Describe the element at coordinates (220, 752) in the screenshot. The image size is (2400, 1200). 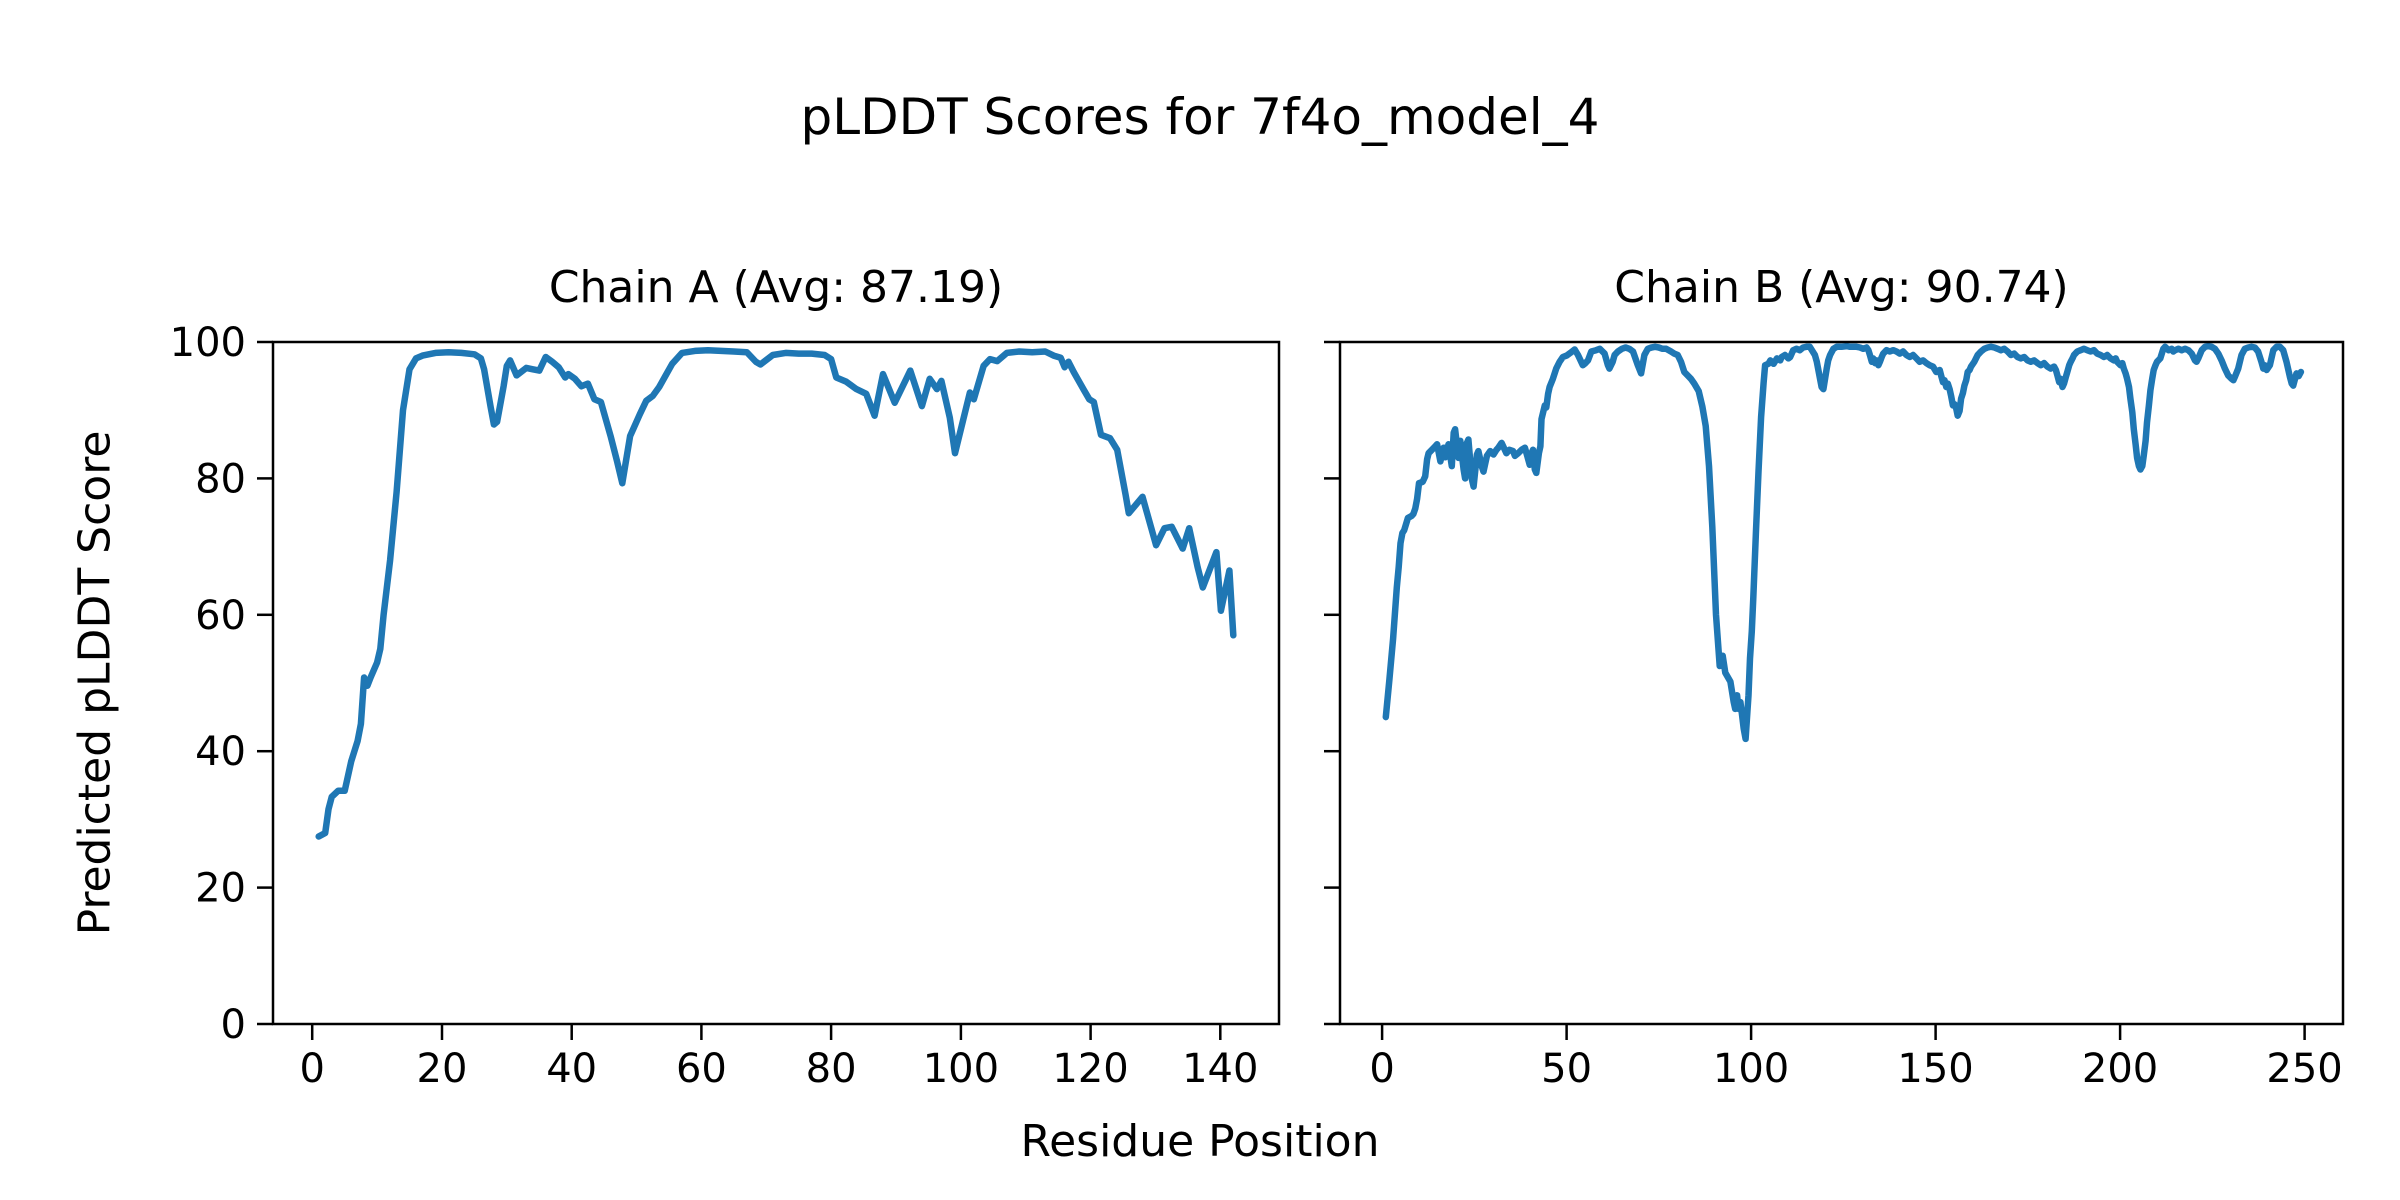
I see `y-tick-label: 40` at that location.